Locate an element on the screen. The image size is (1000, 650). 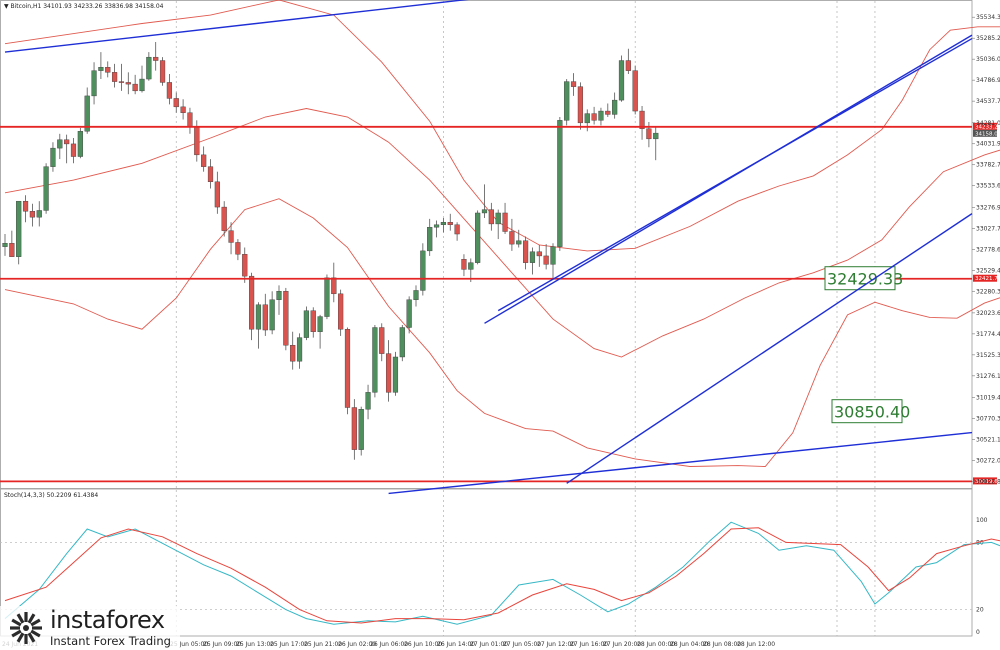
stoch-level-label: 20 is located at coordinates (980, 610).